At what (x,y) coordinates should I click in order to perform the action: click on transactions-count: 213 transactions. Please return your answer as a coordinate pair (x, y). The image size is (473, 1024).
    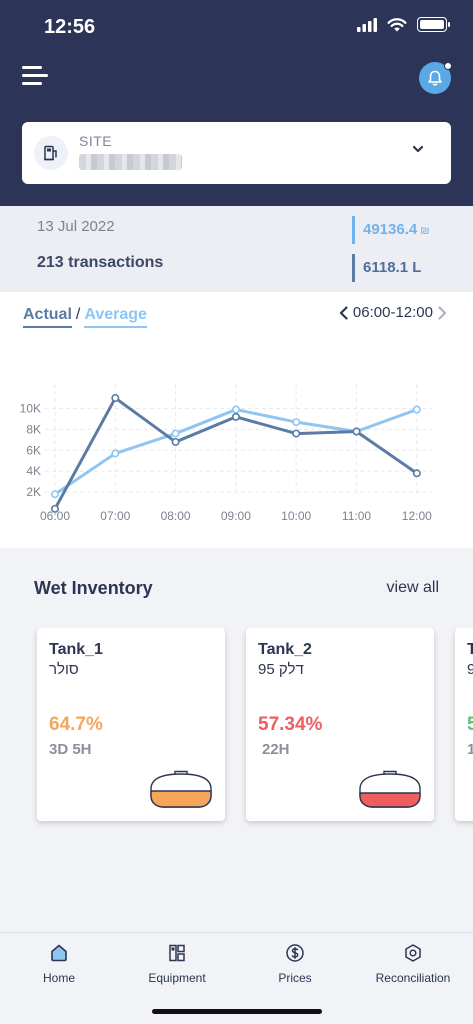
    Looking at the image, I should click on (100, 262).